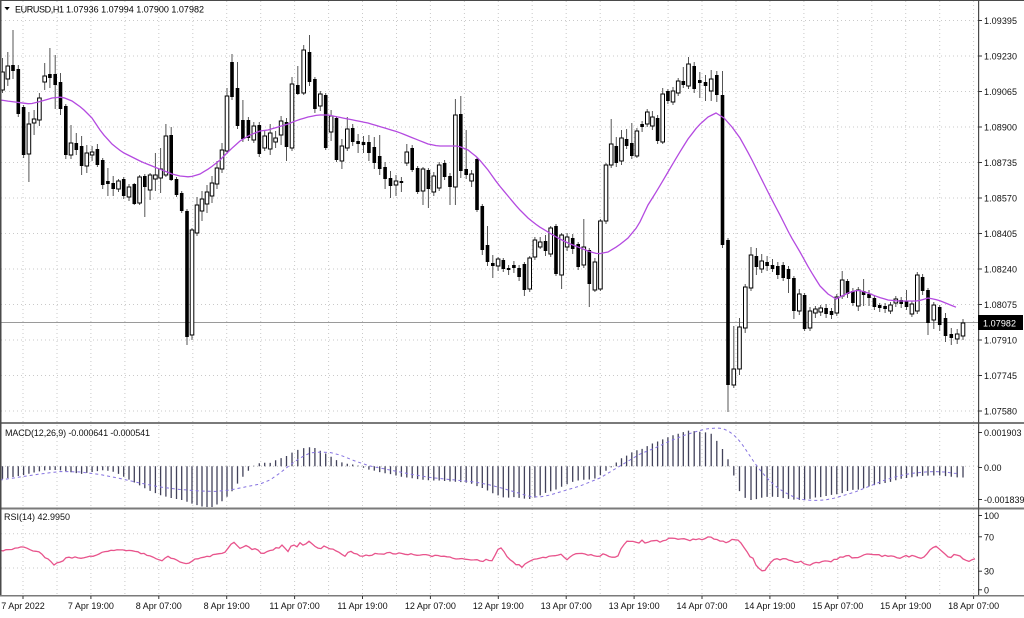 This screenshot has height=618, width=1024. Describe the element at coordinates (1000, 376) in the screenshot. I see `svg-text: 1.07745` at that location.